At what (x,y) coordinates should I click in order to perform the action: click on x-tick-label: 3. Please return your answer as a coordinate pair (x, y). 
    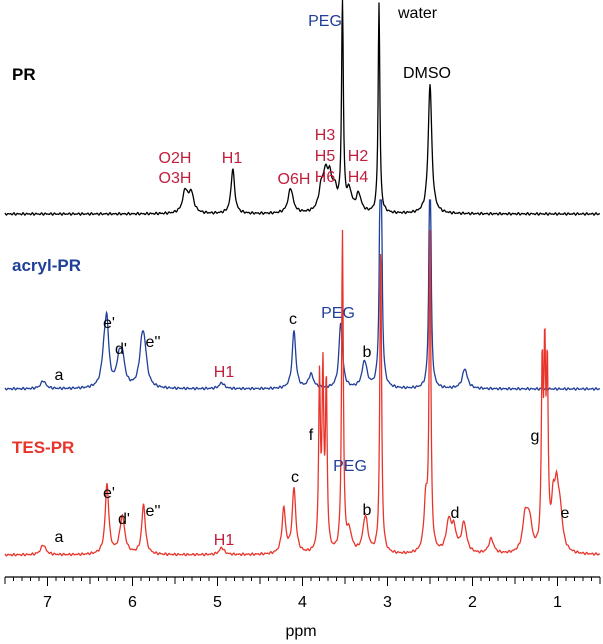
    Looking at the image, I should click on (387, 602).